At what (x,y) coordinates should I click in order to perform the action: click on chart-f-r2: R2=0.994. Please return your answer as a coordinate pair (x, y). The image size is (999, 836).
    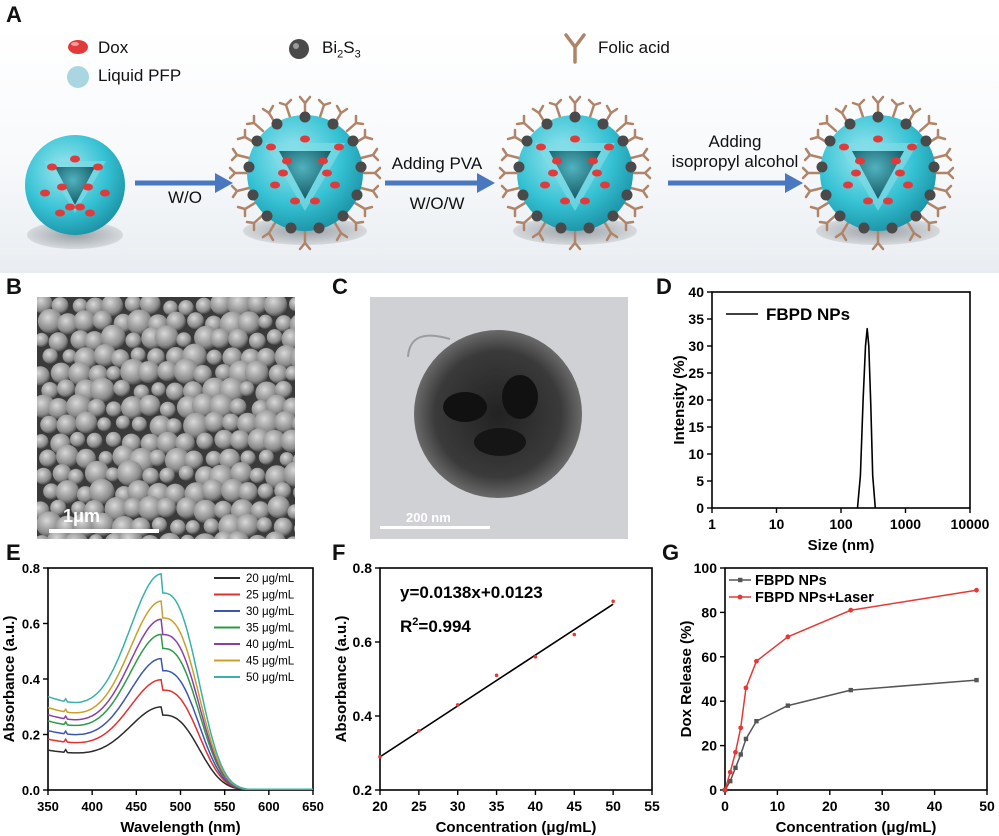
    Looking at the image, I should click on (435, 626).